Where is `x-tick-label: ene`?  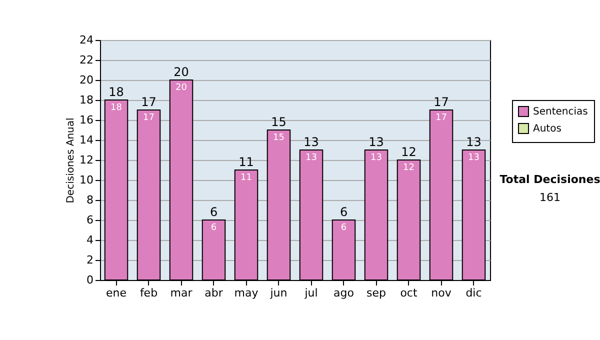 x-tick-label: ene is located at coordinates (116, 293).